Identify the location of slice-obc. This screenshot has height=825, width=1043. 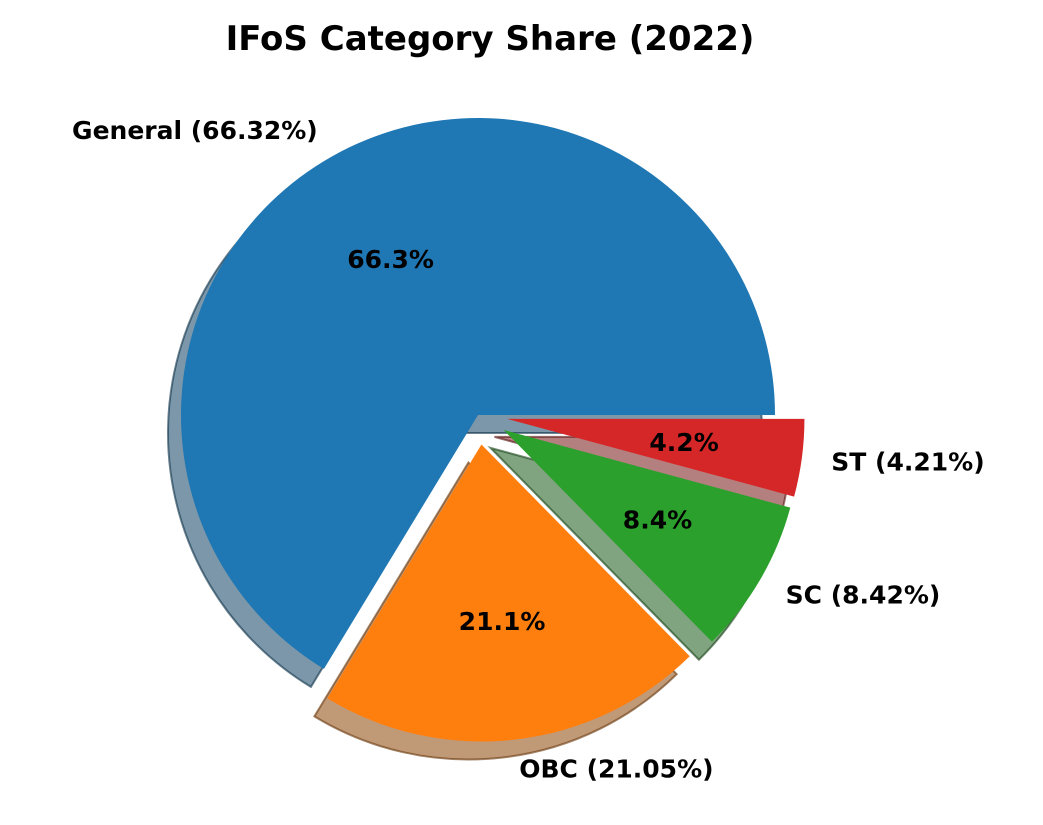
(508, 593).